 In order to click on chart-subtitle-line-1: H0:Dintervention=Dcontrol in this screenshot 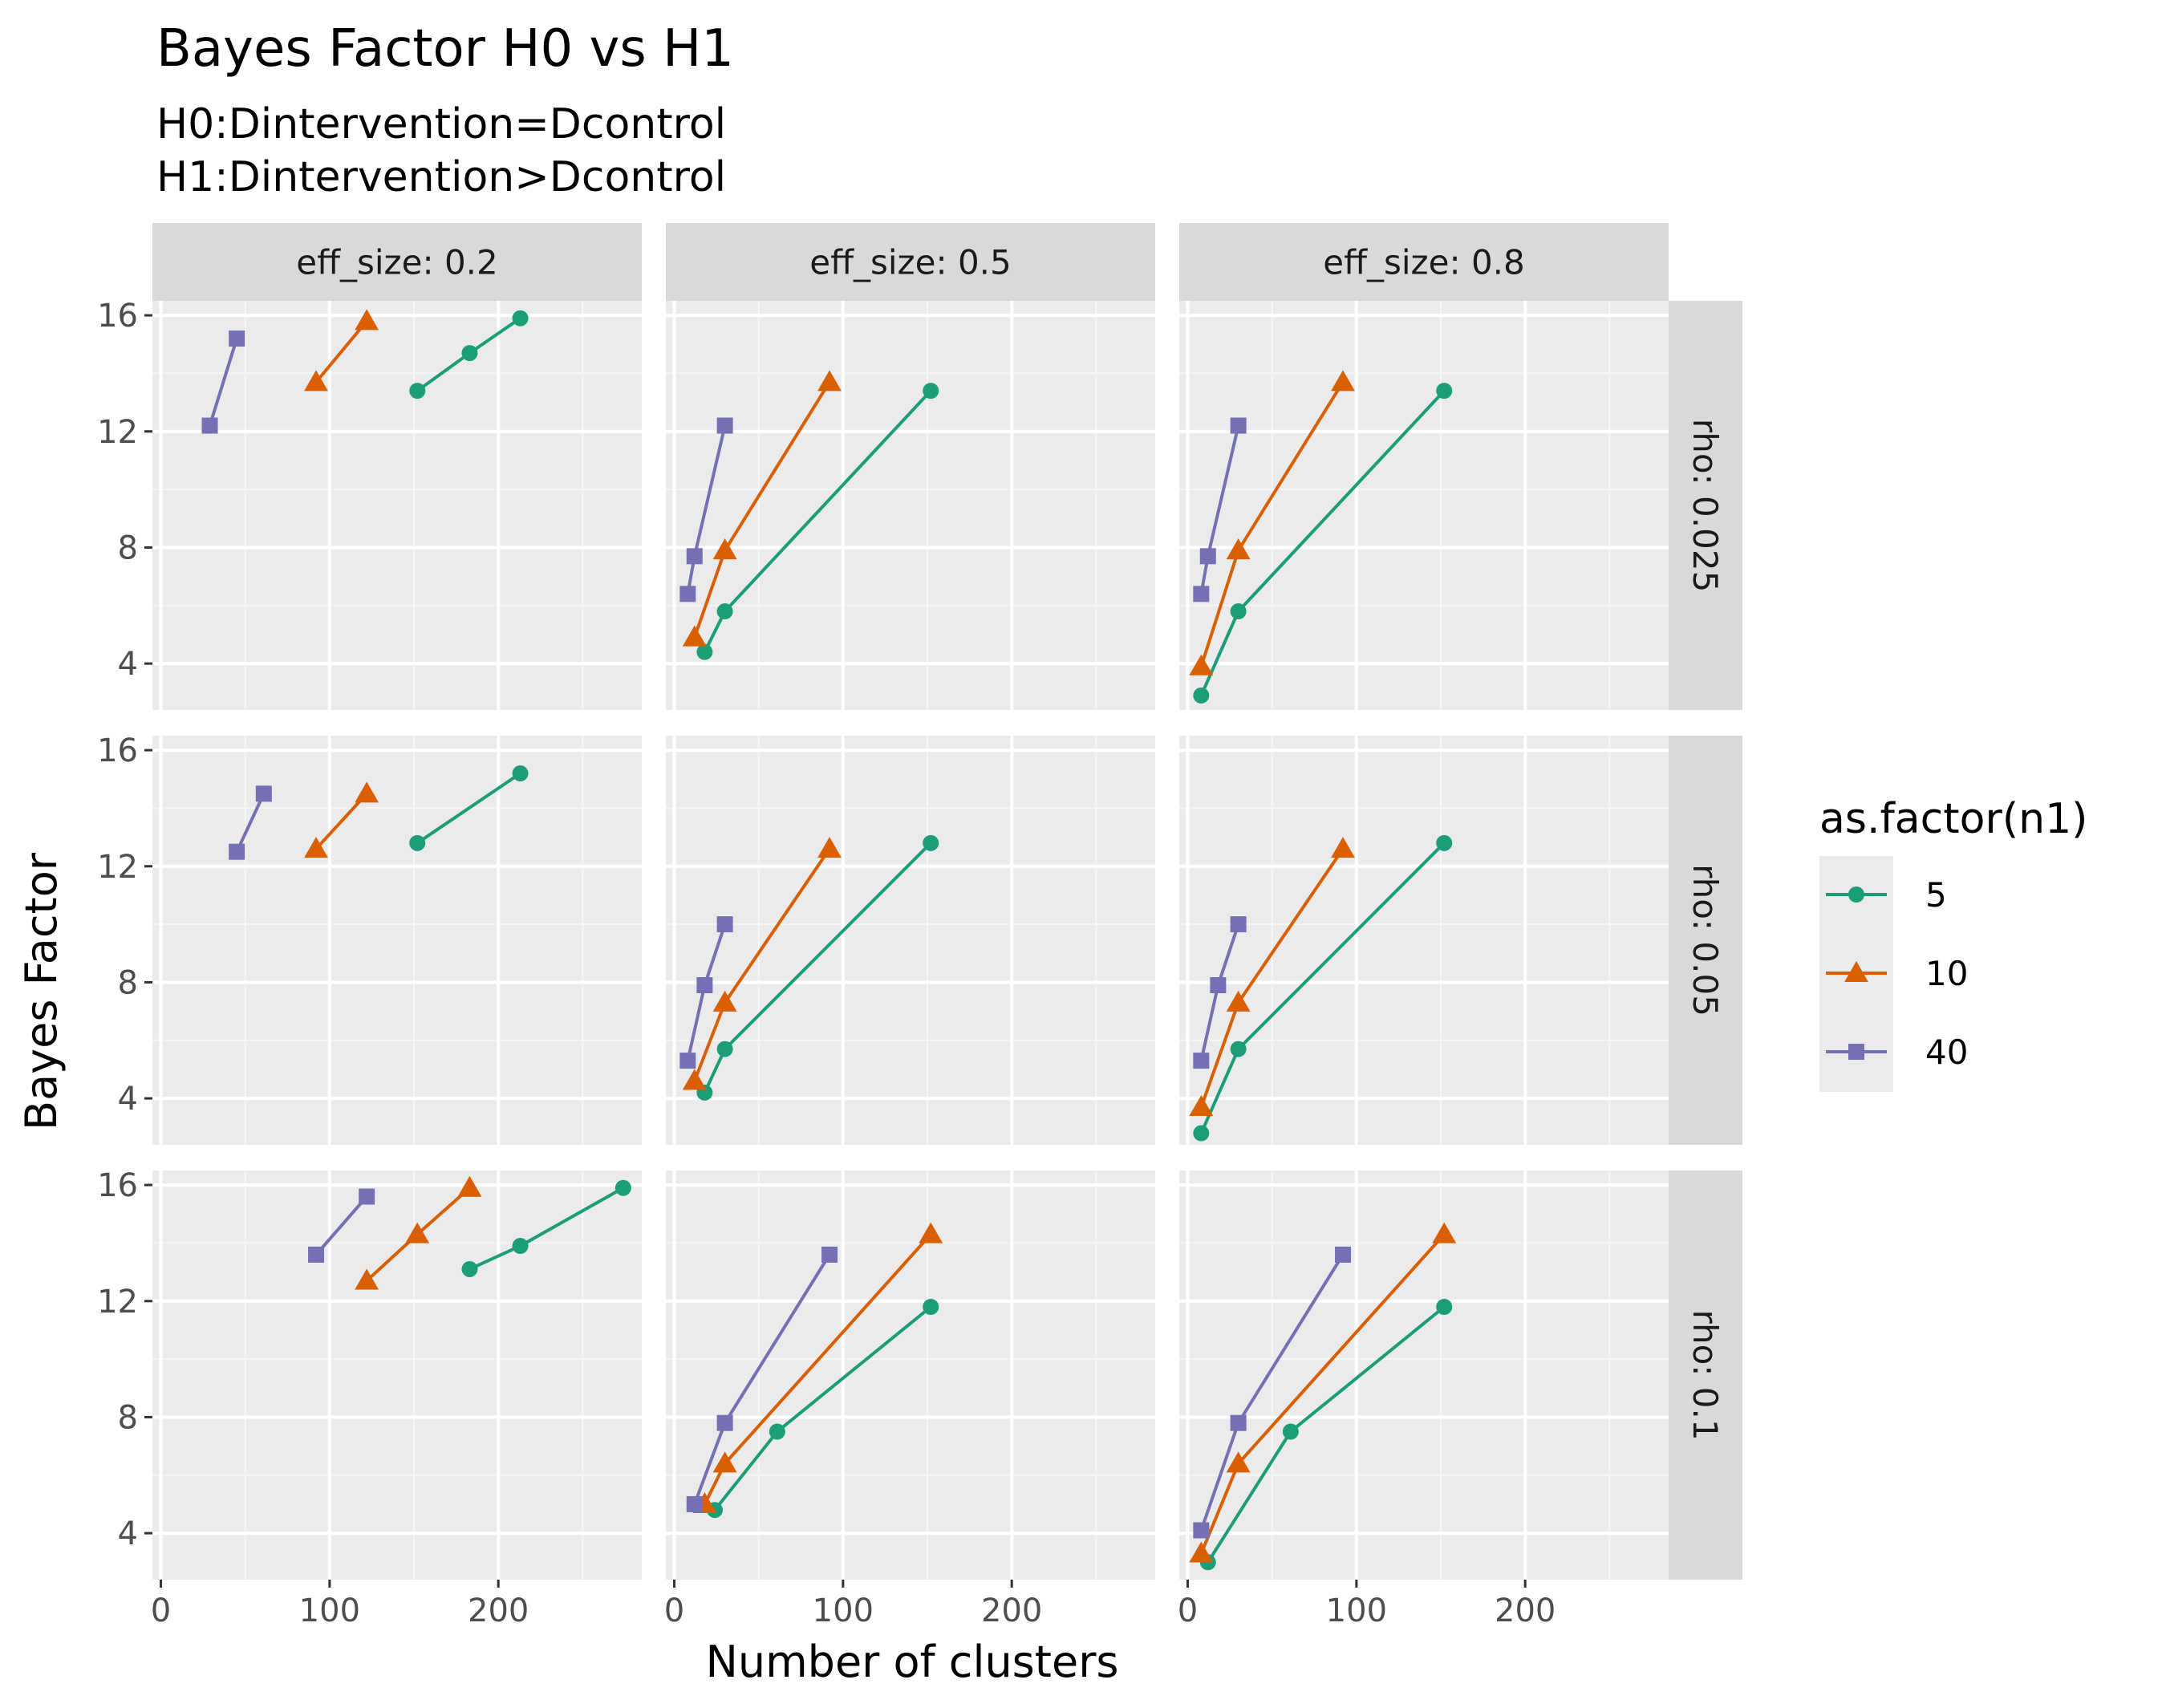, I will do `click(441, 124)`.